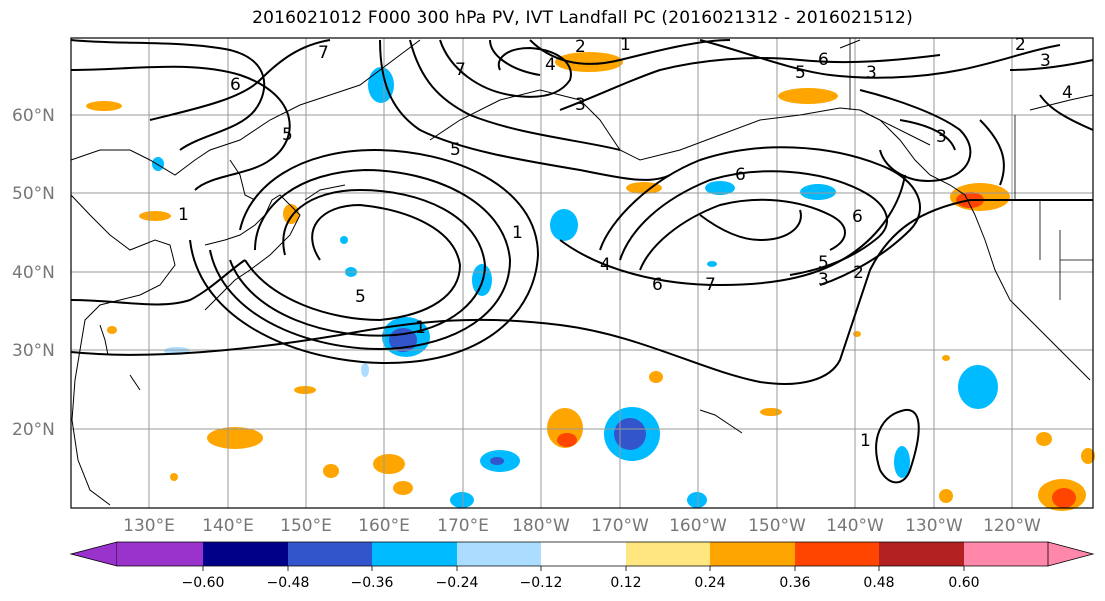  Describe the element at coordinates (541, 526) in the screenshot. I see `lon-label: 180°W` at that location.